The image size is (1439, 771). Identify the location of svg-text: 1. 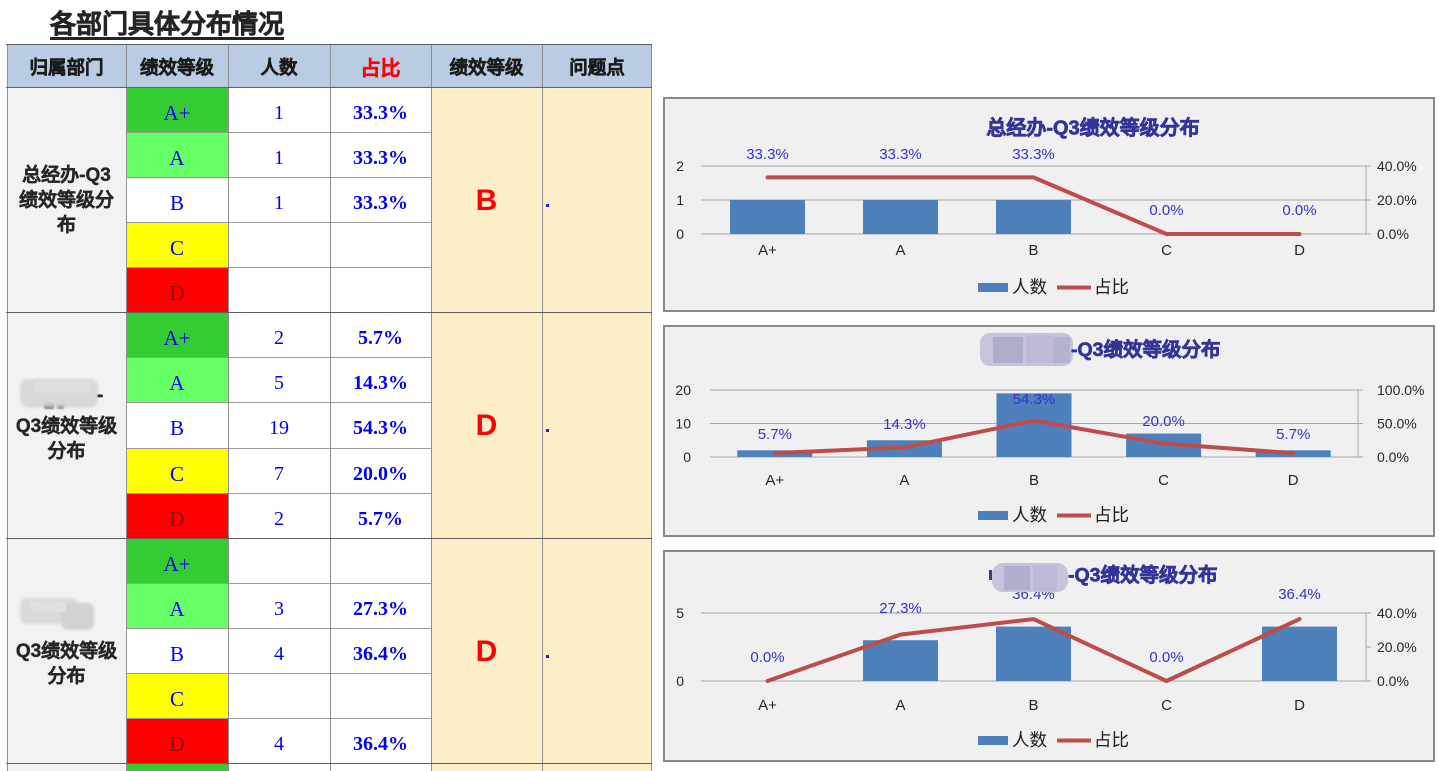
(680, 200).